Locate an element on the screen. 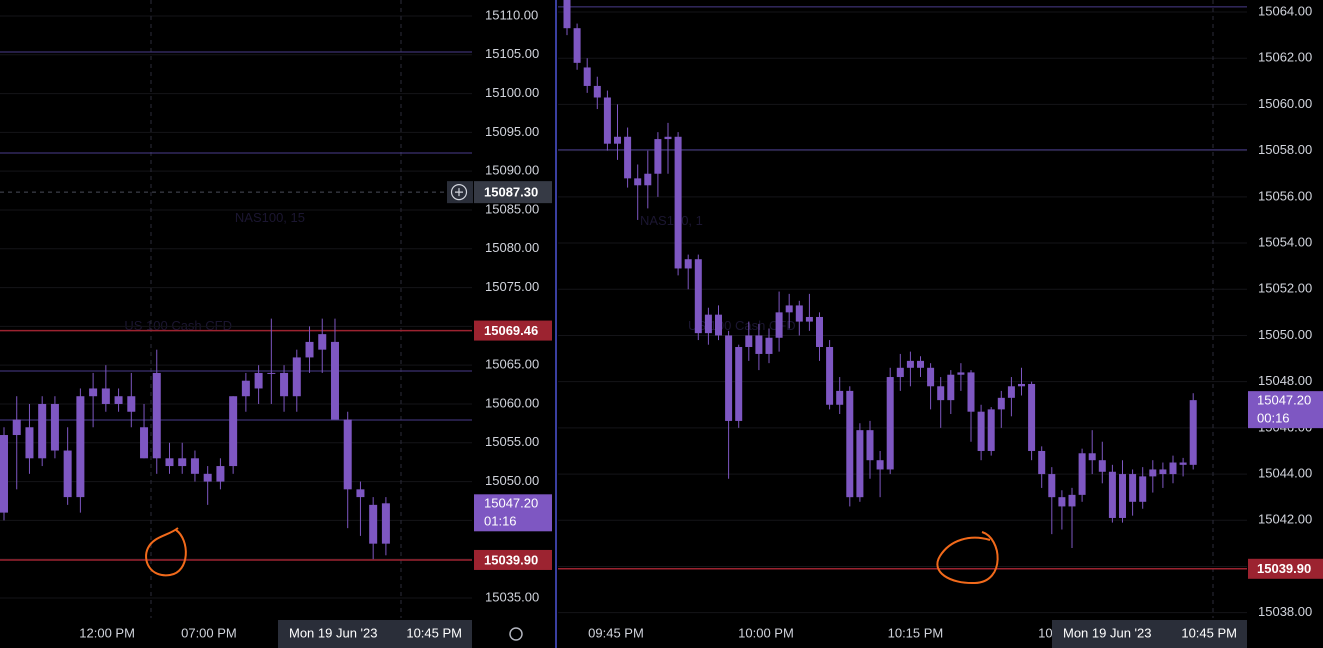 The image size is (1323, 648). y-tick-label: 15062.00 is located at coordinates (1285, 57).